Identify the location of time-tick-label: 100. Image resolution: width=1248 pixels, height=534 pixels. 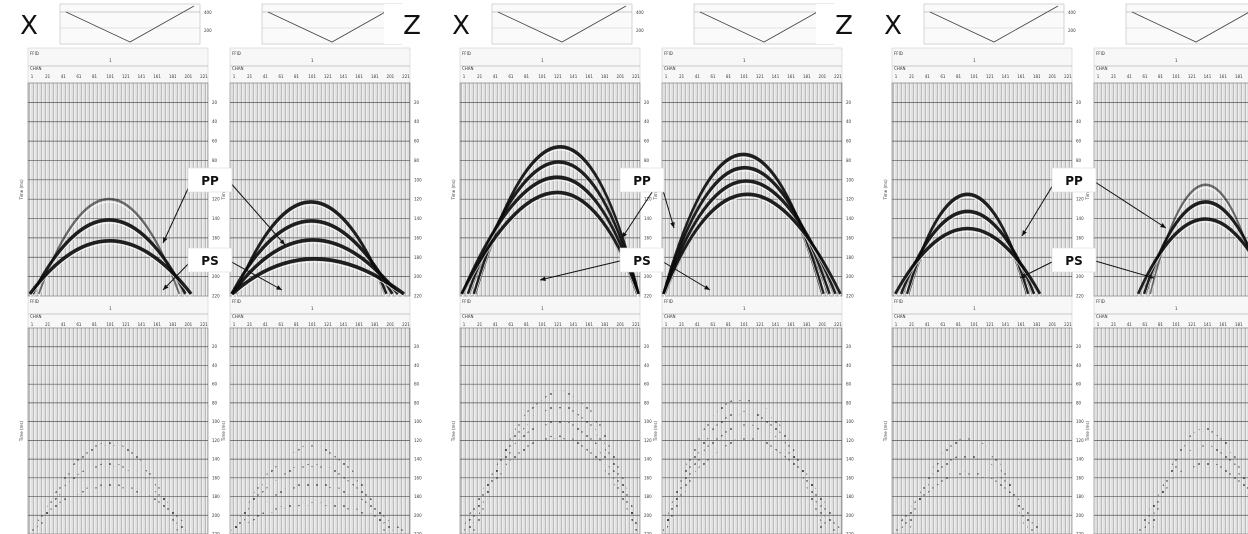
(850, 179).